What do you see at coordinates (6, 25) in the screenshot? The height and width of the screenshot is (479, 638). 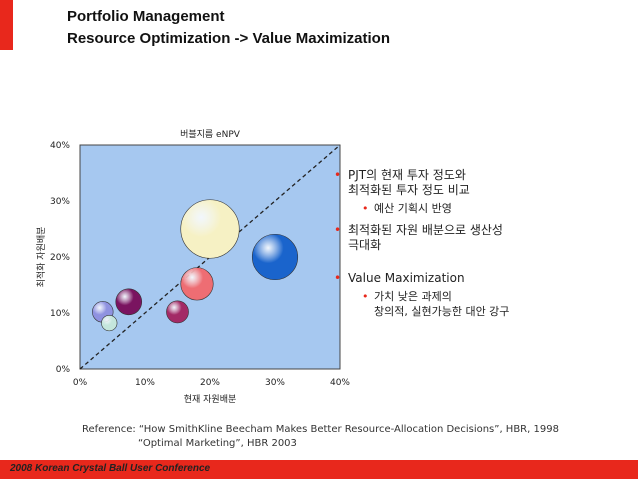 I see `corner-accent-bar` at bounding box center [6, 25].